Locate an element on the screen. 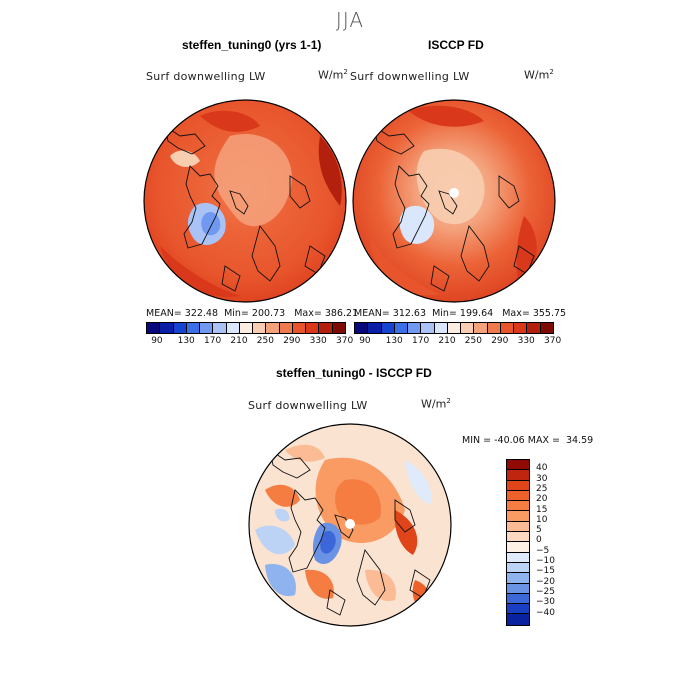 This screenshot has width=700, height=700. panel3-colorbar-tick-label: 20 is located at coordinates (542, 499).